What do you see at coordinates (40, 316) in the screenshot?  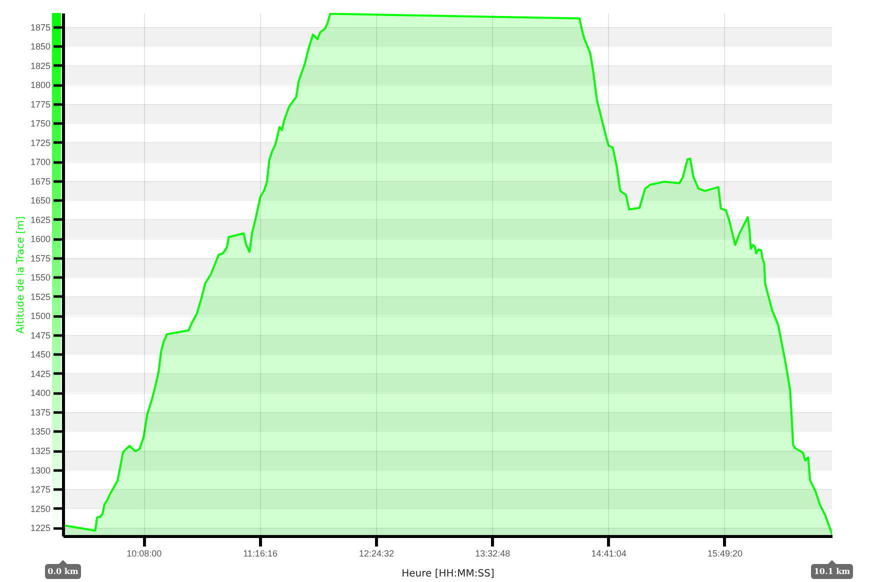 I see `y-tick-label: 1500` at bounding box center [40, 316].